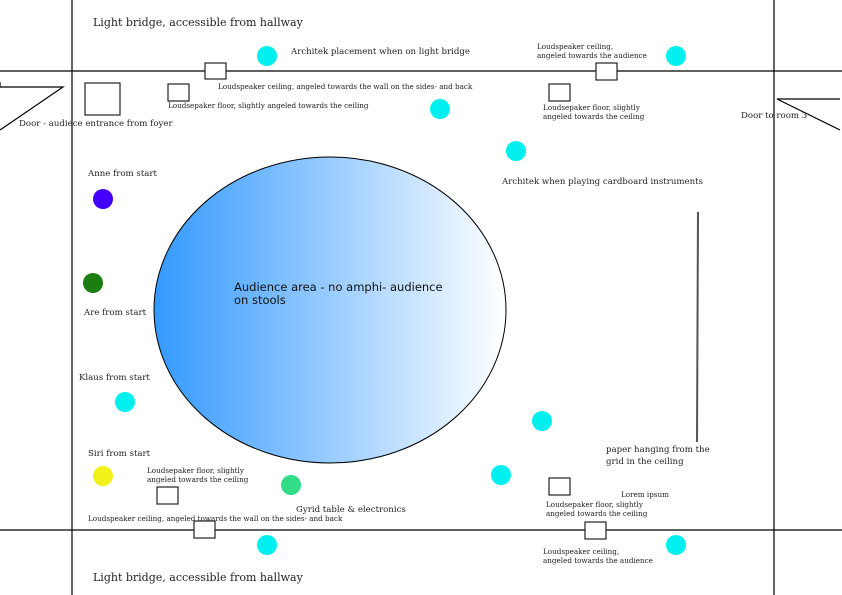 The image size is (842, 595). Describe the element at coordinates (115, 313) in the screenshot. I see `label-are: Are from start` at that location.